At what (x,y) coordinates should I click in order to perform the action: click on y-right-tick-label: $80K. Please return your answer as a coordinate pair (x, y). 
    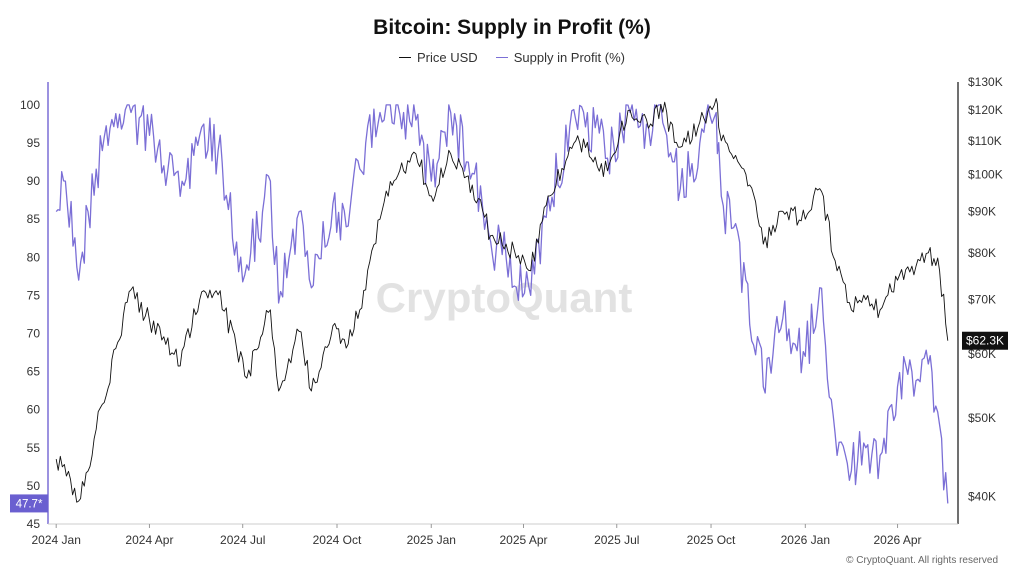
    Looking at the image, I should click on (982, 253).